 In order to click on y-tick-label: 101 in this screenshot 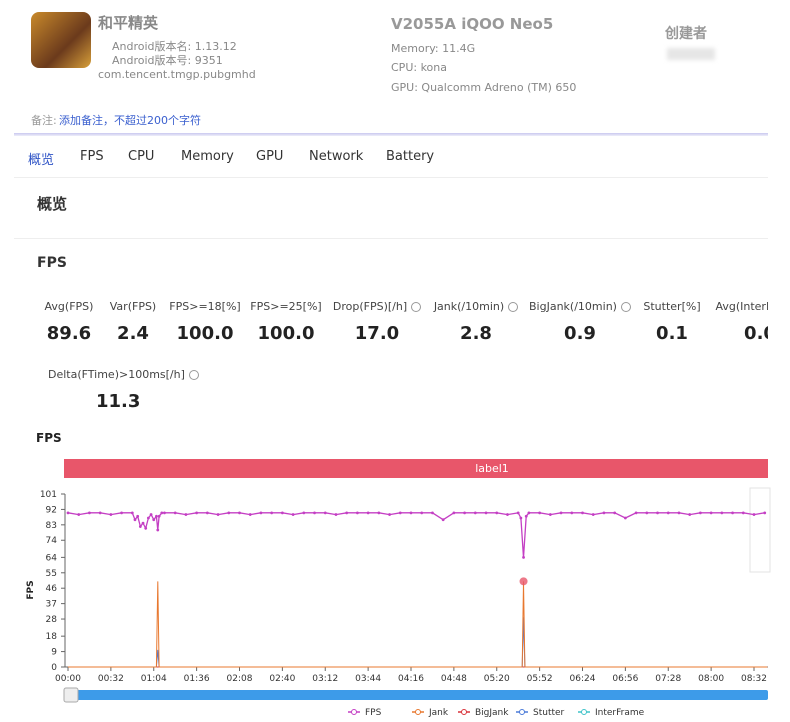, I will do `click(48, 495)`.